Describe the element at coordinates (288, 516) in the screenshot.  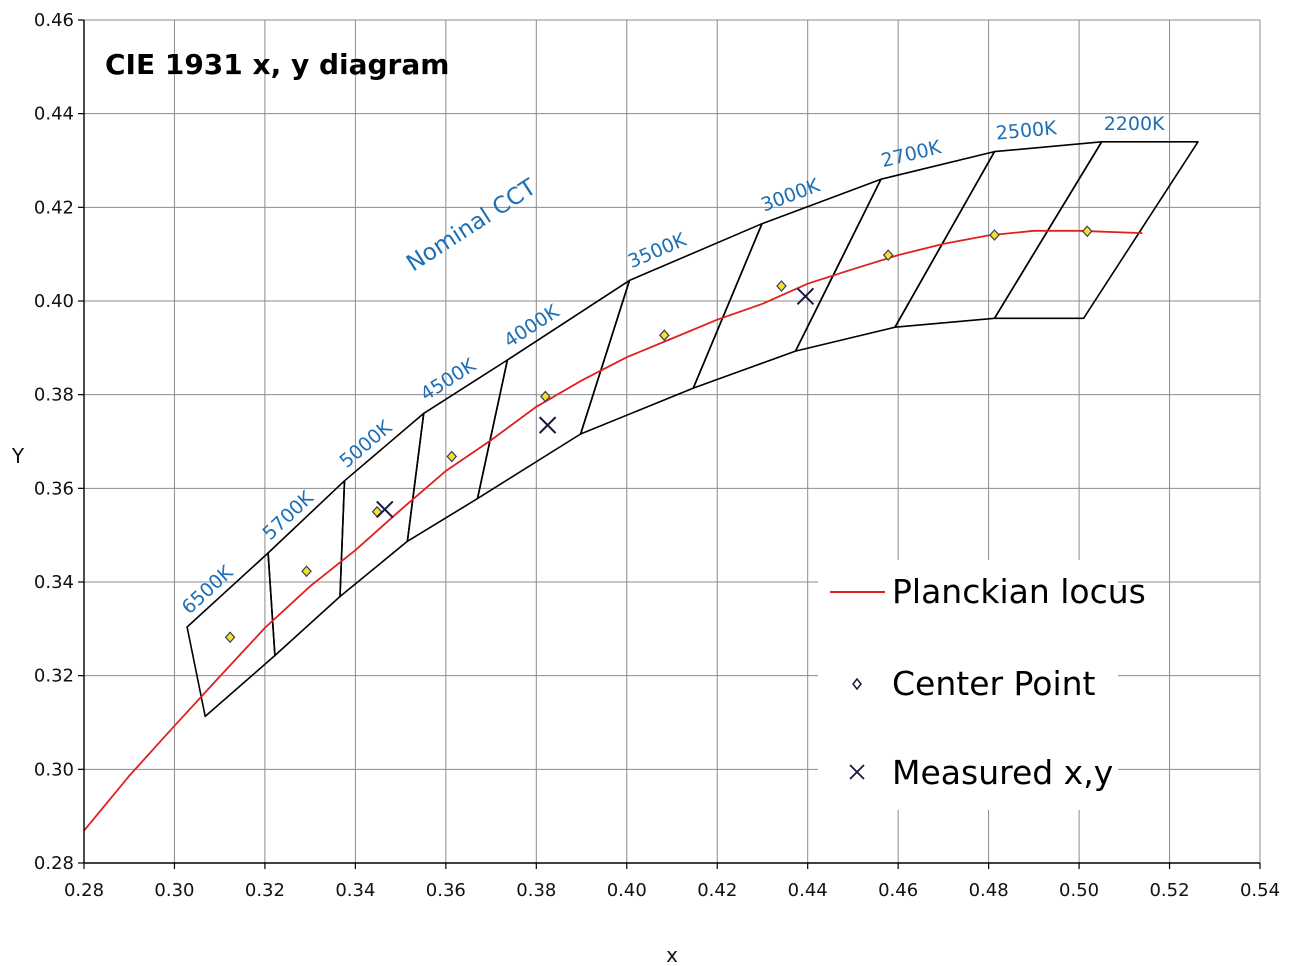
I see `cct-label-5700K: 5700K` at that location.